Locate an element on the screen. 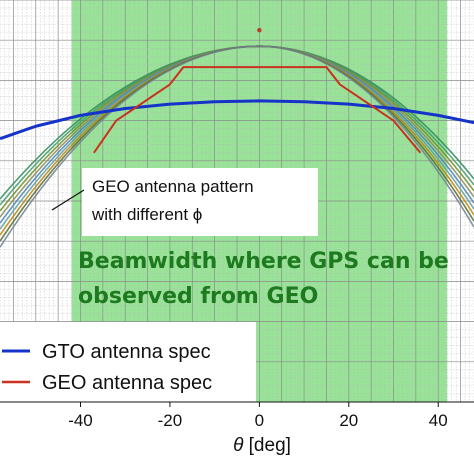 The height and width of the screenshot is (474, 474). x-axis-unit: [deg] is located at coordinates (267, 445).